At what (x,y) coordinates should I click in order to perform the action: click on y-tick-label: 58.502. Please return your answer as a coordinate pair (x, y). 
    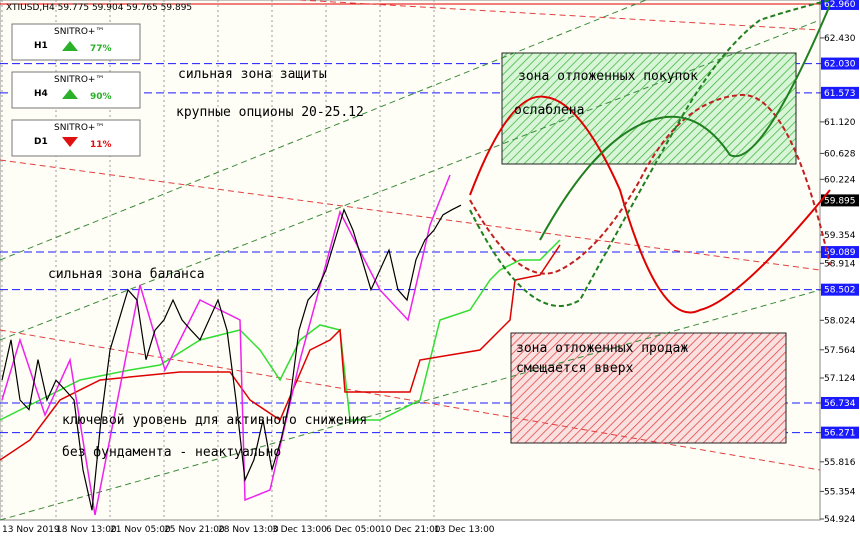
    Looking at the image, I should click on (840, 291).